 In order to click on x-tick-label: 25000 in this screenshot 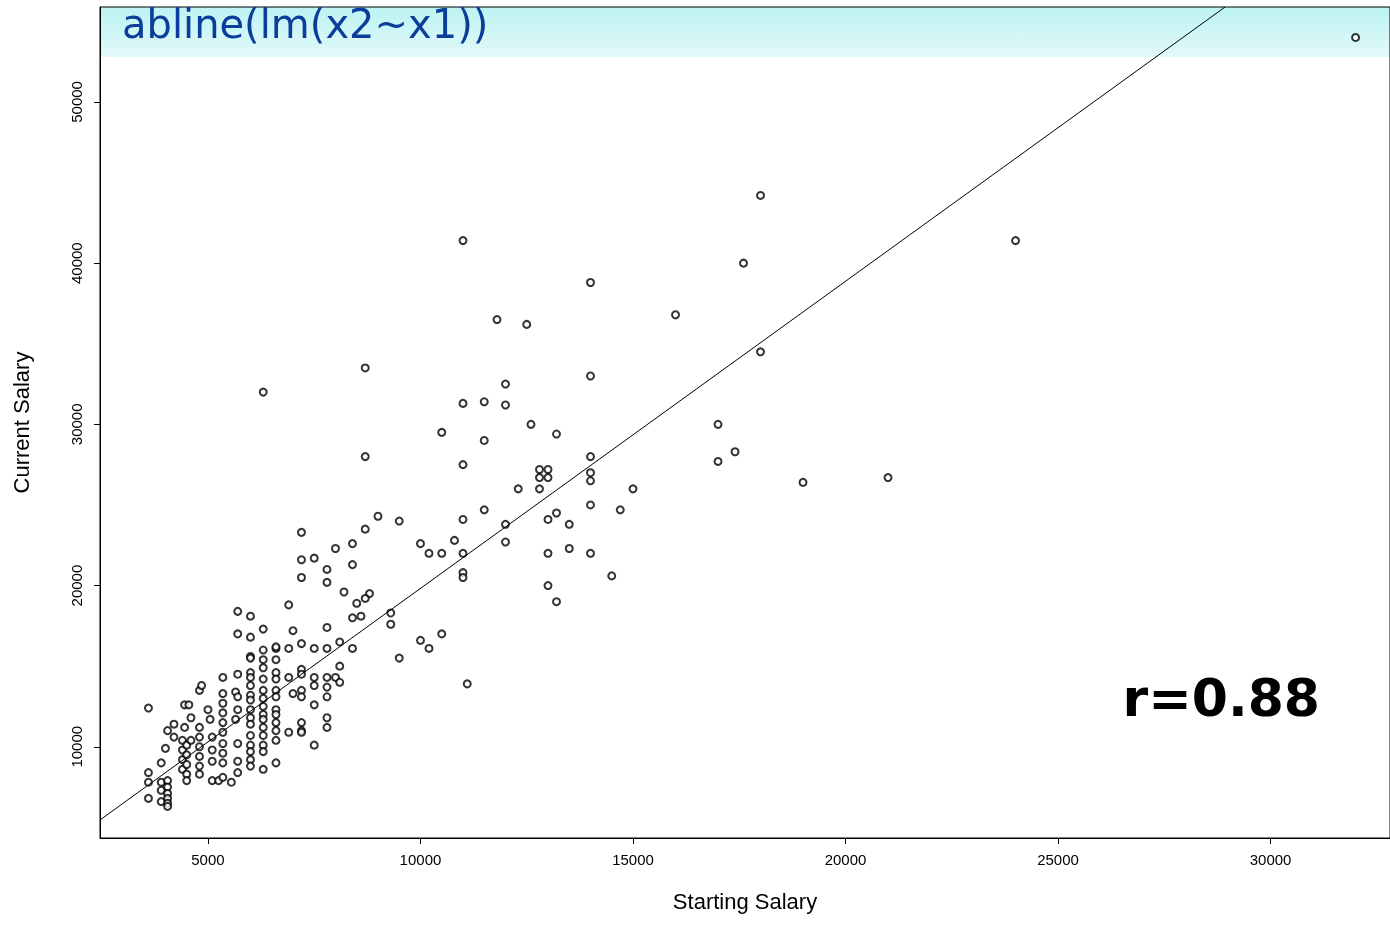, I will do `click(1058, 859)`.